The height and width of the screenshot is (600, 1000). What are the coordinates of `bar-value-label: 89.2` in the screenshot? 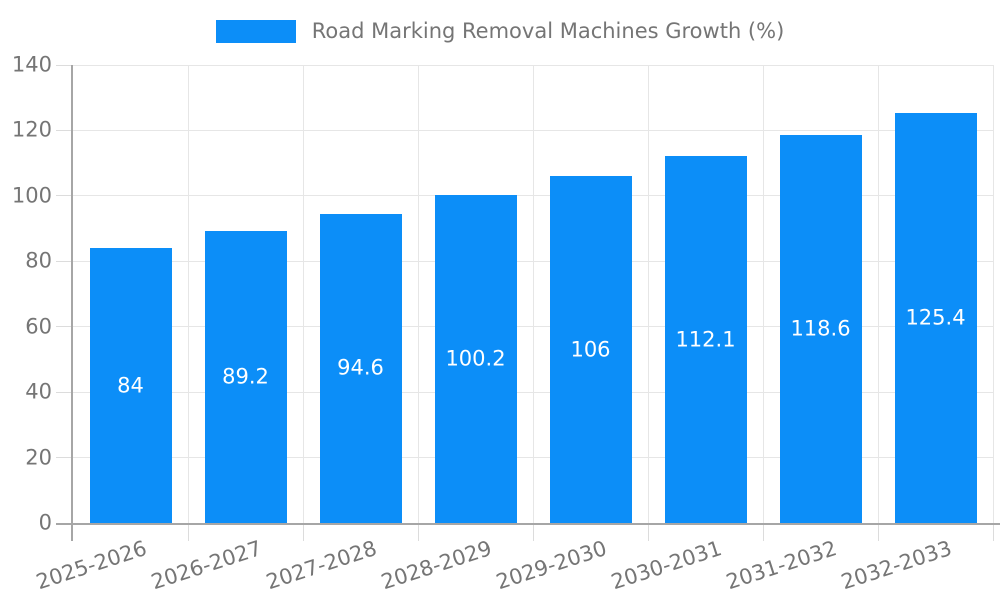 It's located at (245, 376).